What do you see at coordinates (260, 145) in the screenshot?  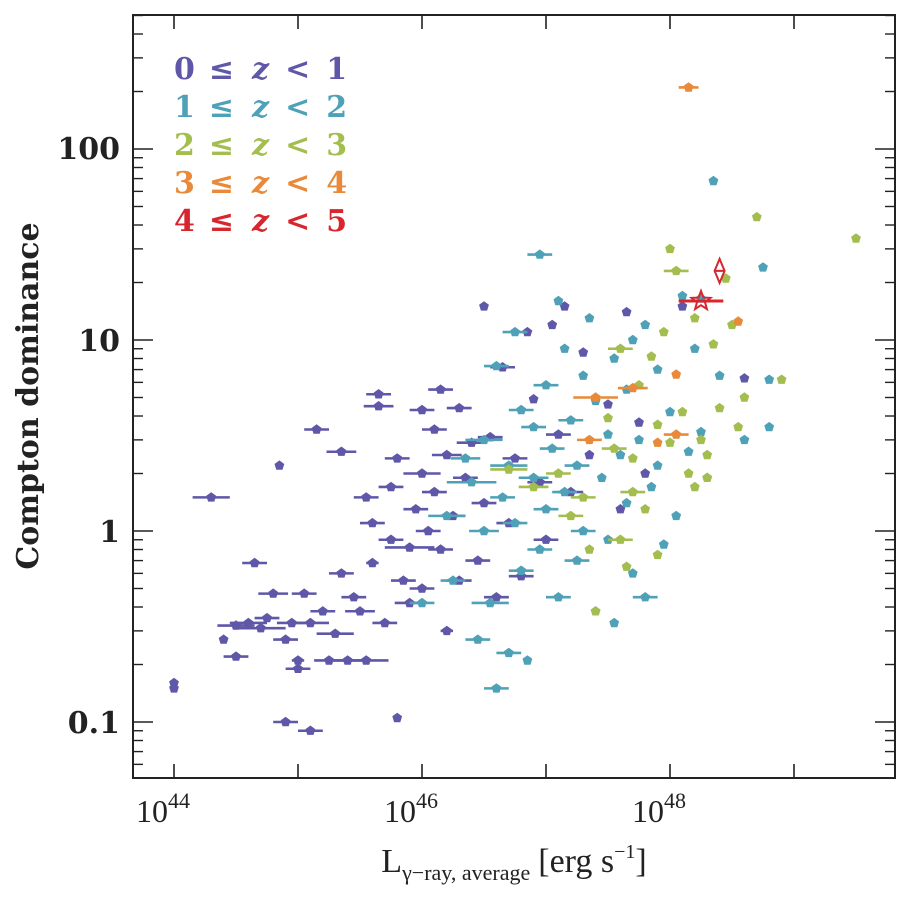 I see `legend: 0 ≤ z <11 ≤ z <22 ≤ z <33 ≤ z <44 ≤ z <5` at bounding box center [260, 145].